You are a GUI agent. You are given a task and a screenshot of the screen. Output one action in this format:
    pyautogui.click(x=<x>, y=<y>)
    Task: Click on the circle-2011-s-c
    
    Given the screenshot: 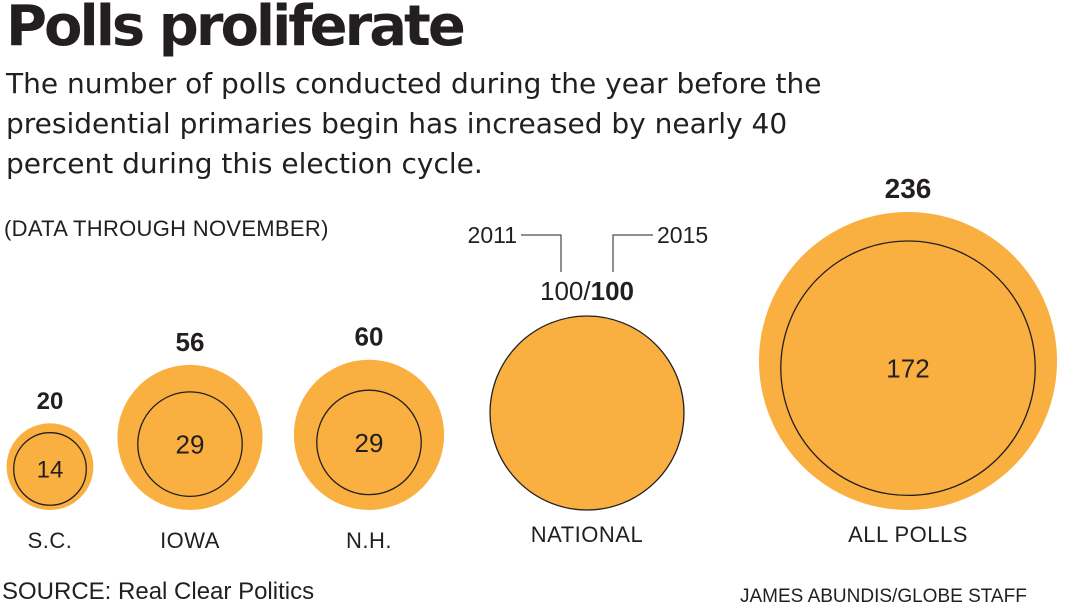 What is the action you would take?
    pyautogui.click(x=50, y=469)
    